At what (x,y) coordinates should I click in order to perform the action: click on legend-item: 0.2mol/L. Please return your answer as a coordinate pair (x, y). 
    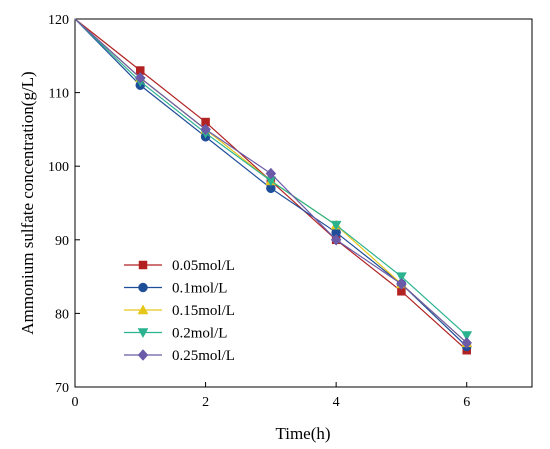
    Looking at the image, I should click on (175, 334).